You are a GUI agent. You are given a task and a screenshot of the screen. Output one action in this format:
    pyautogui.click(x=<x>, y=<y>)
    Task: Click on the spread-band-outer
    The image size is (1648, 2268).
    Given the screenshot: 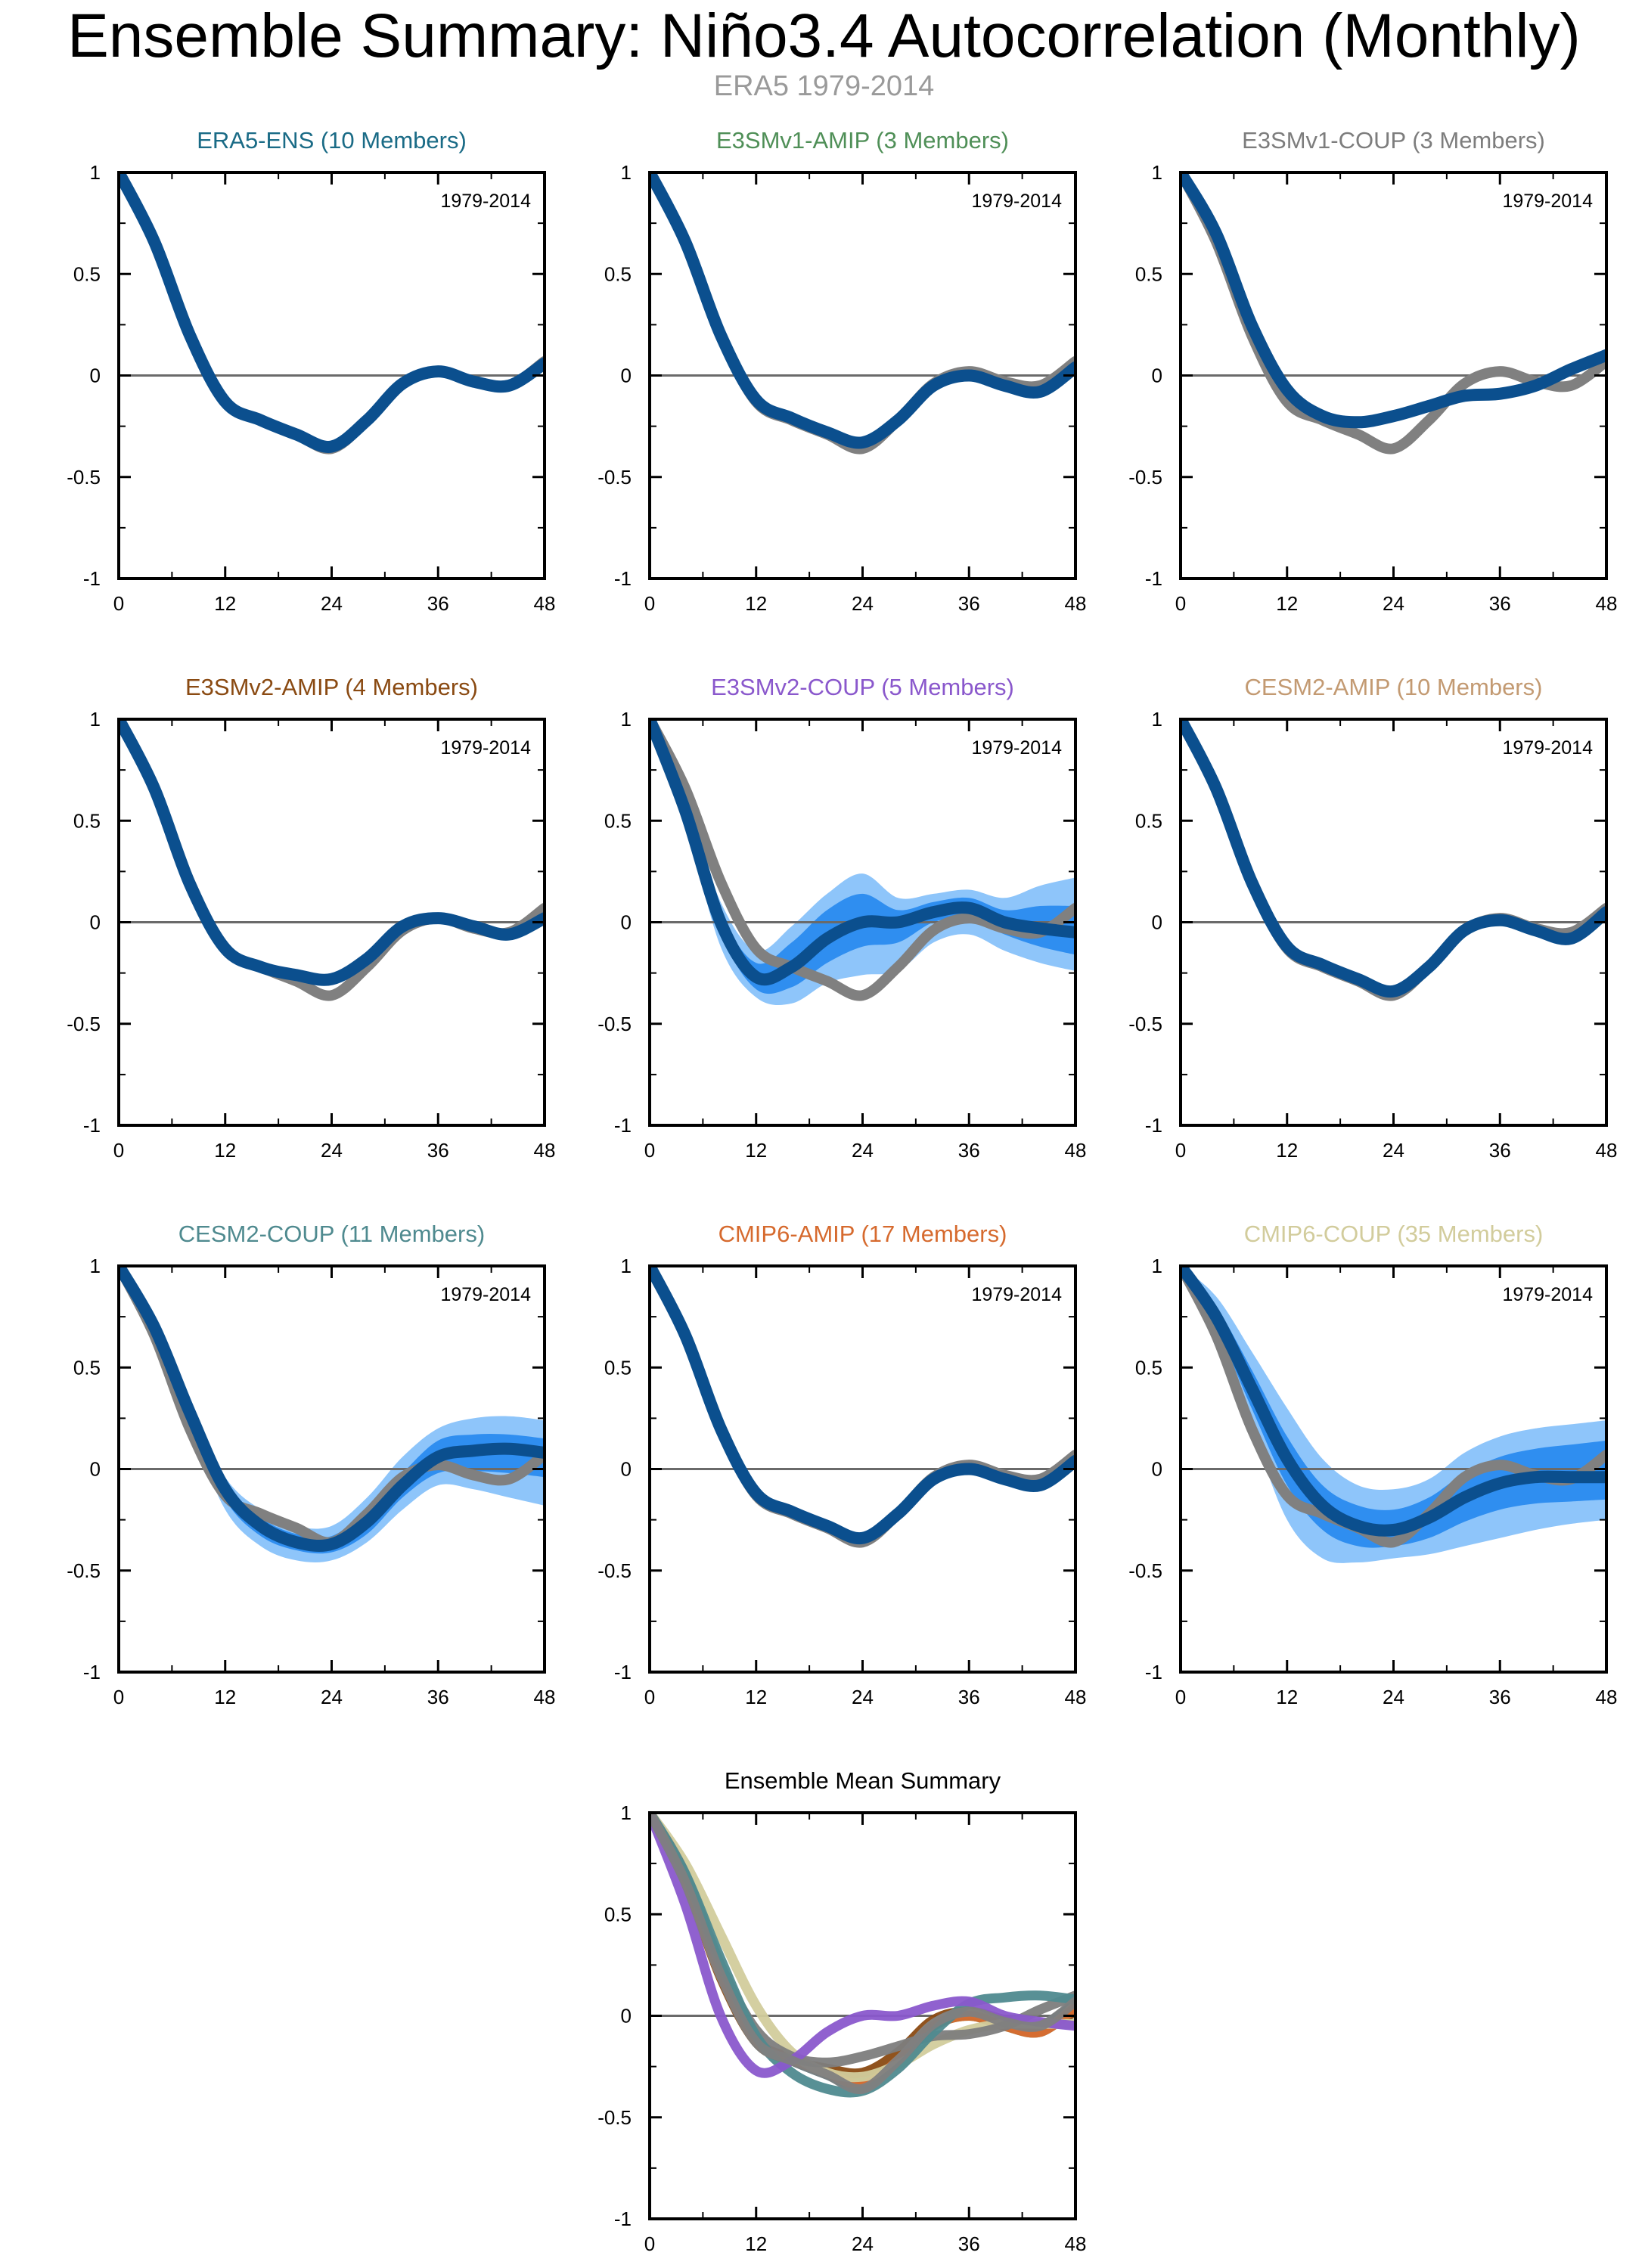 What is the action you would take?
    pyautogui.click(x=862, y=862)
    